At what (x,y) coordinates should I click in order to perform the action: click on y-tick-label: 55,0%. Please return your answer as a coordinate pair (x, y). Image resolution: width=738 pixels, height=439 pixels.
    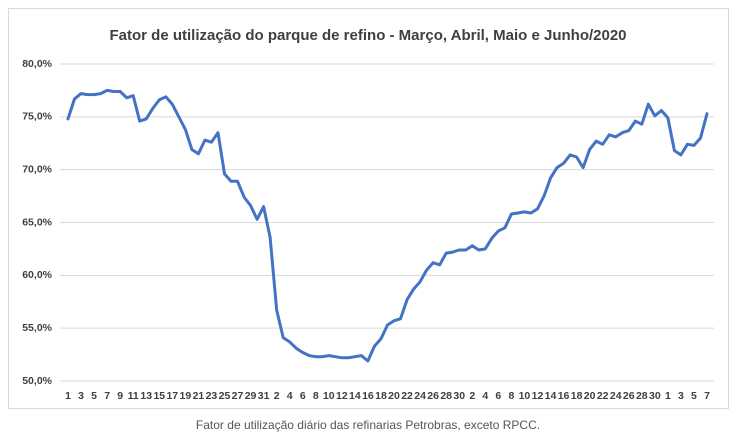
    Looking at the image, I should click on (37, 328).